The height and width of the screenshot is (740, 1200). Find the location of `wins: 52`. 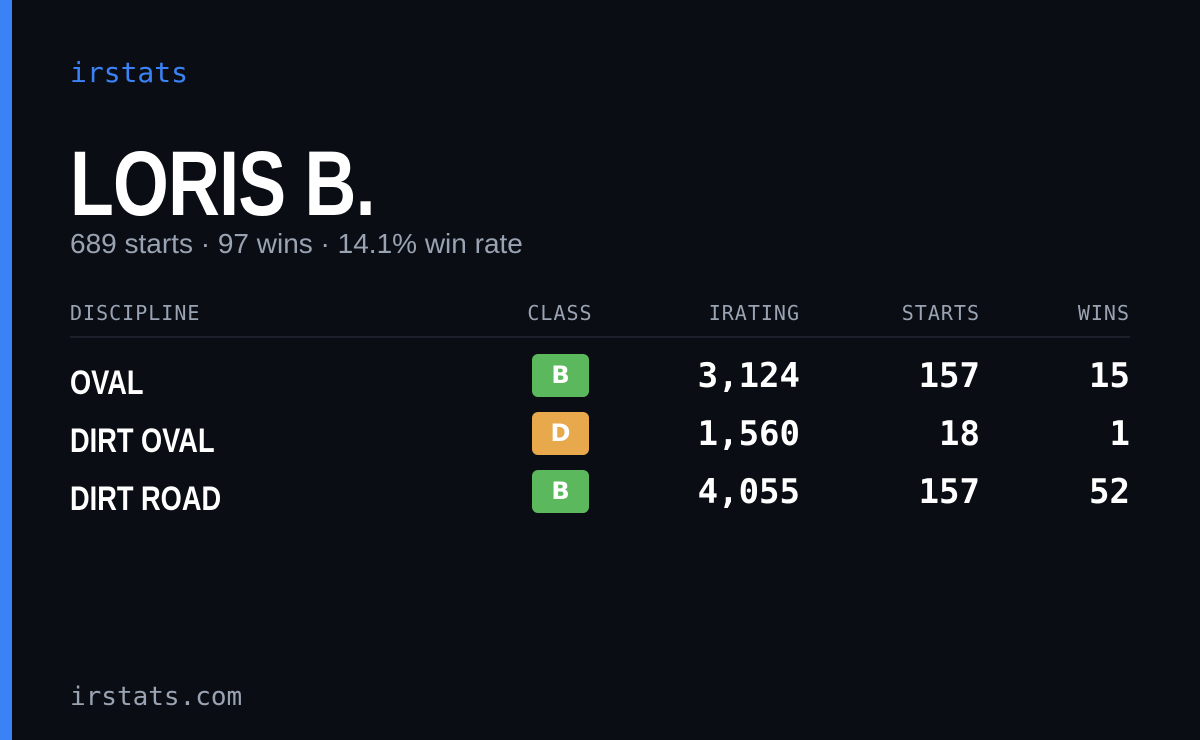

wins: 52 is located at coordinates (1109, 492).